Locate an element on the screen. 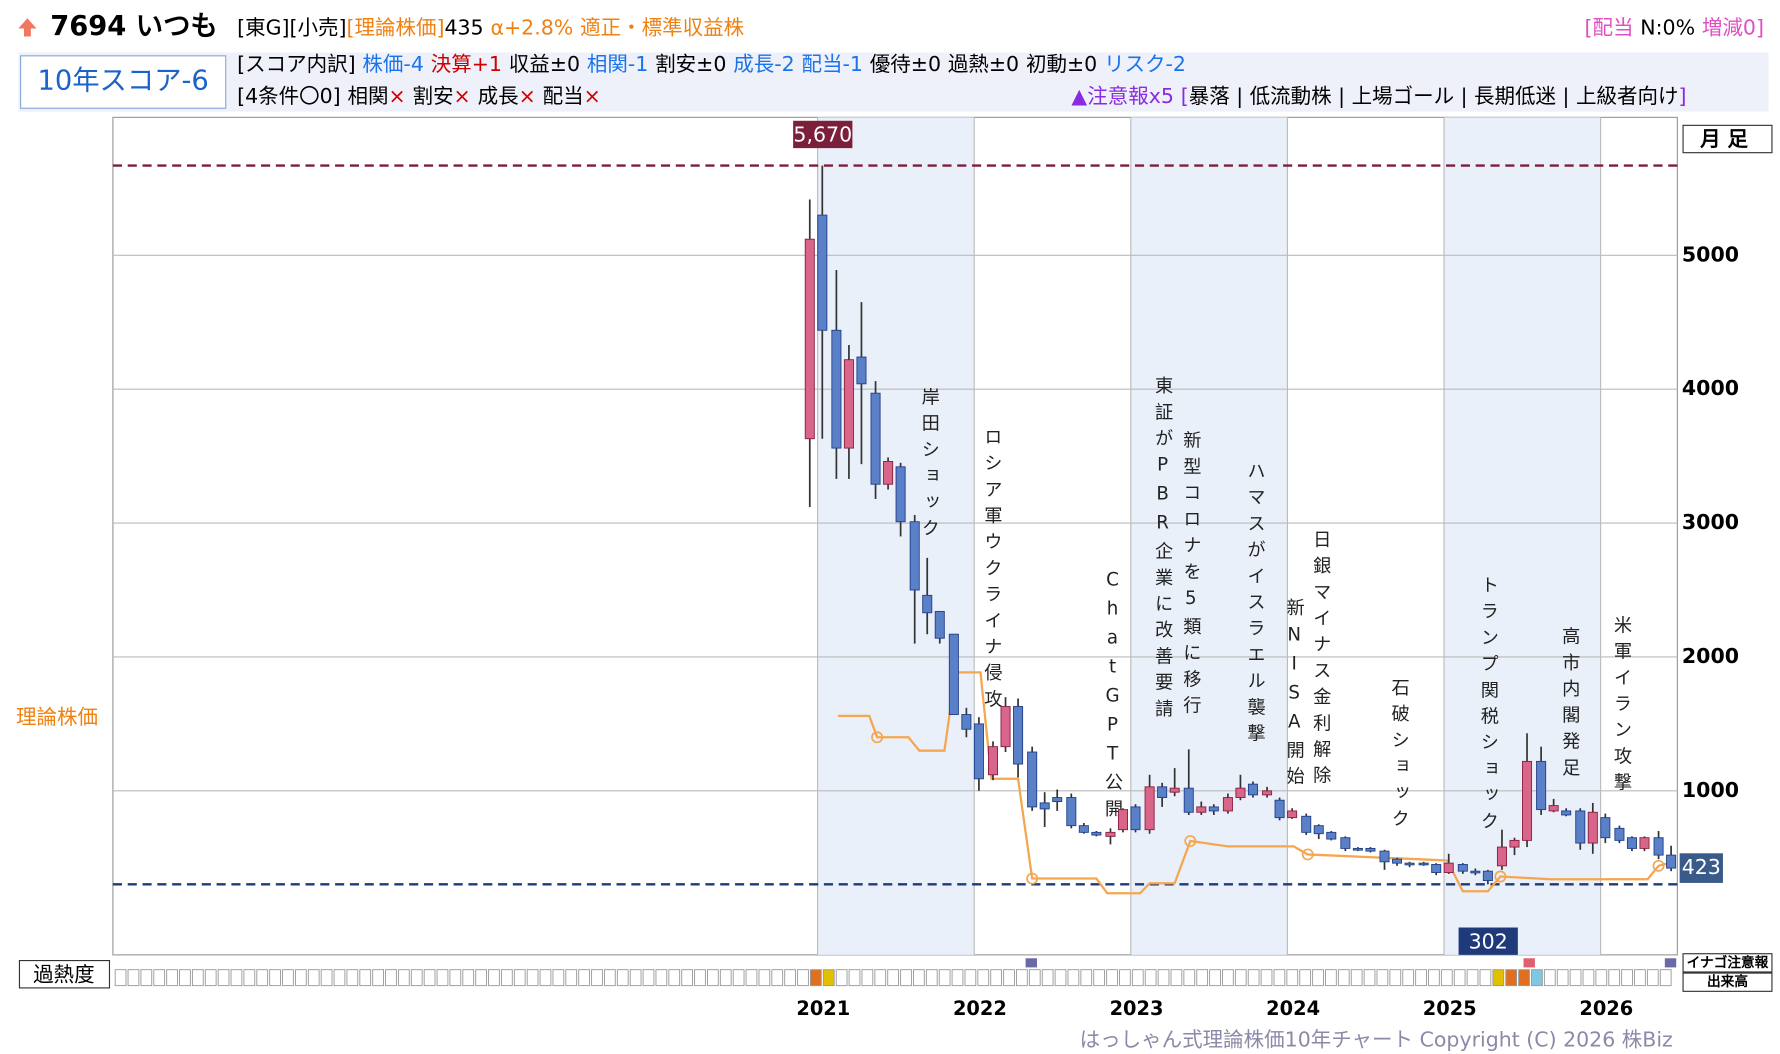 Image resolution: width=1780 pixels, height=1054 pixels. volume-label: 出来高 is located at coordinates (1727, 981).